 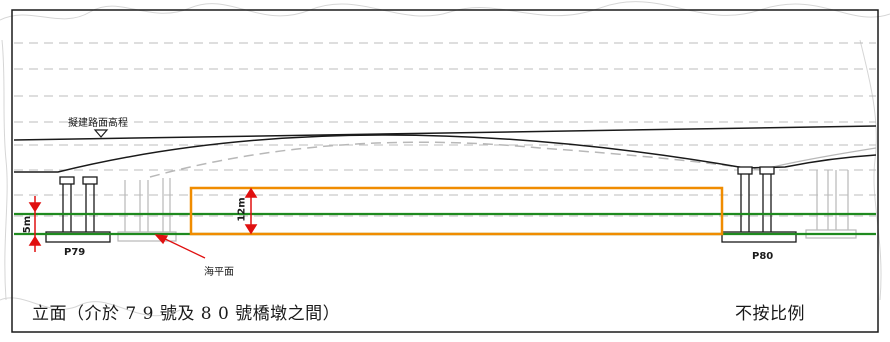 What do you see at coordinates (455, 159) in the screenshot?
I see `ghost-deck` at bounding box center [455, 159].